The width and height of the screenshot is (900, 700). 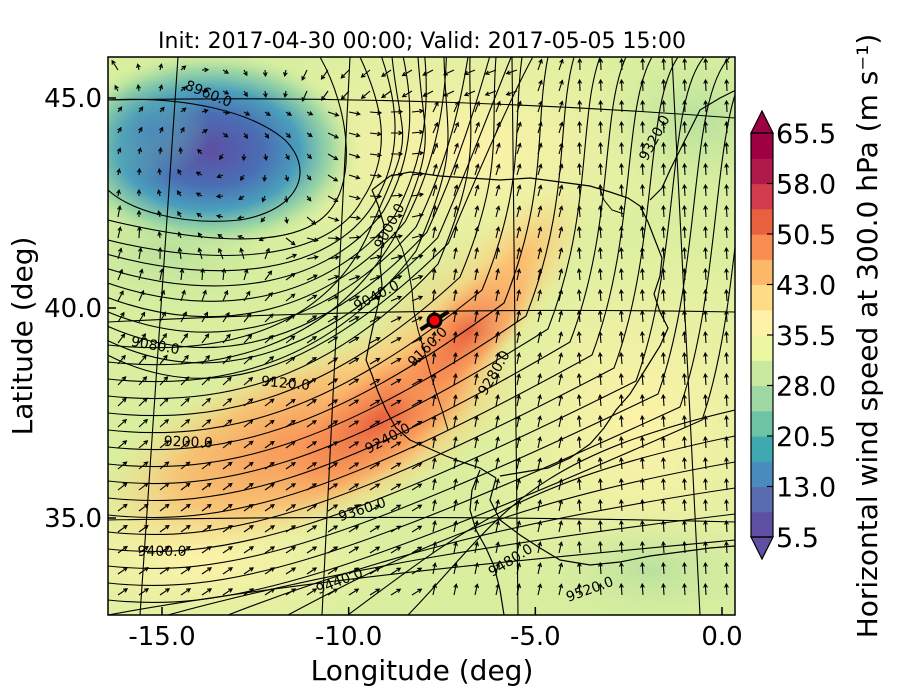 What do you see at coordinates (801, 336) in the screenshot?
I see `colorbar-ticks: 5.5 13.0 20.5 28.0 35.5 43.0 50.5 58.0 65.5` at bounding box center [801, 336].